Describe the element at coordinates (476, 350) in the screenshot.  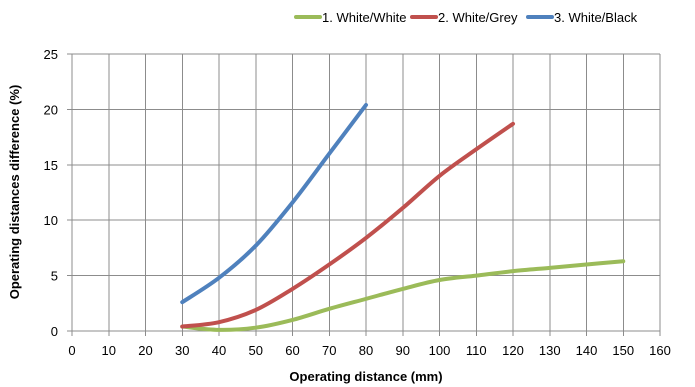
I see `x-tick-label: 110` at that location.